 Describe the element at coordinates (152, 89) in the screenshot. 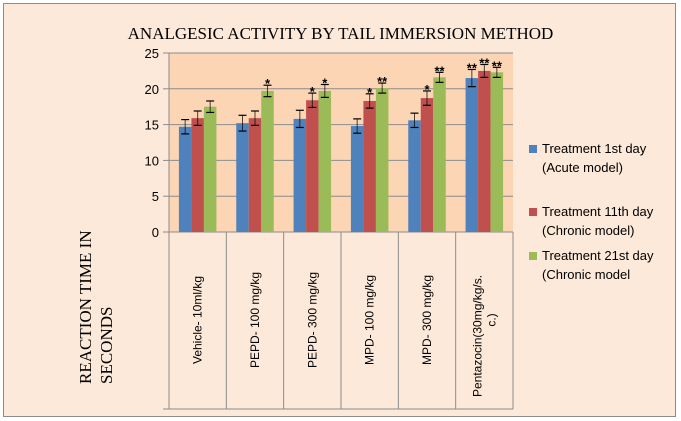

I see `y-tick-label: 20` at that location.